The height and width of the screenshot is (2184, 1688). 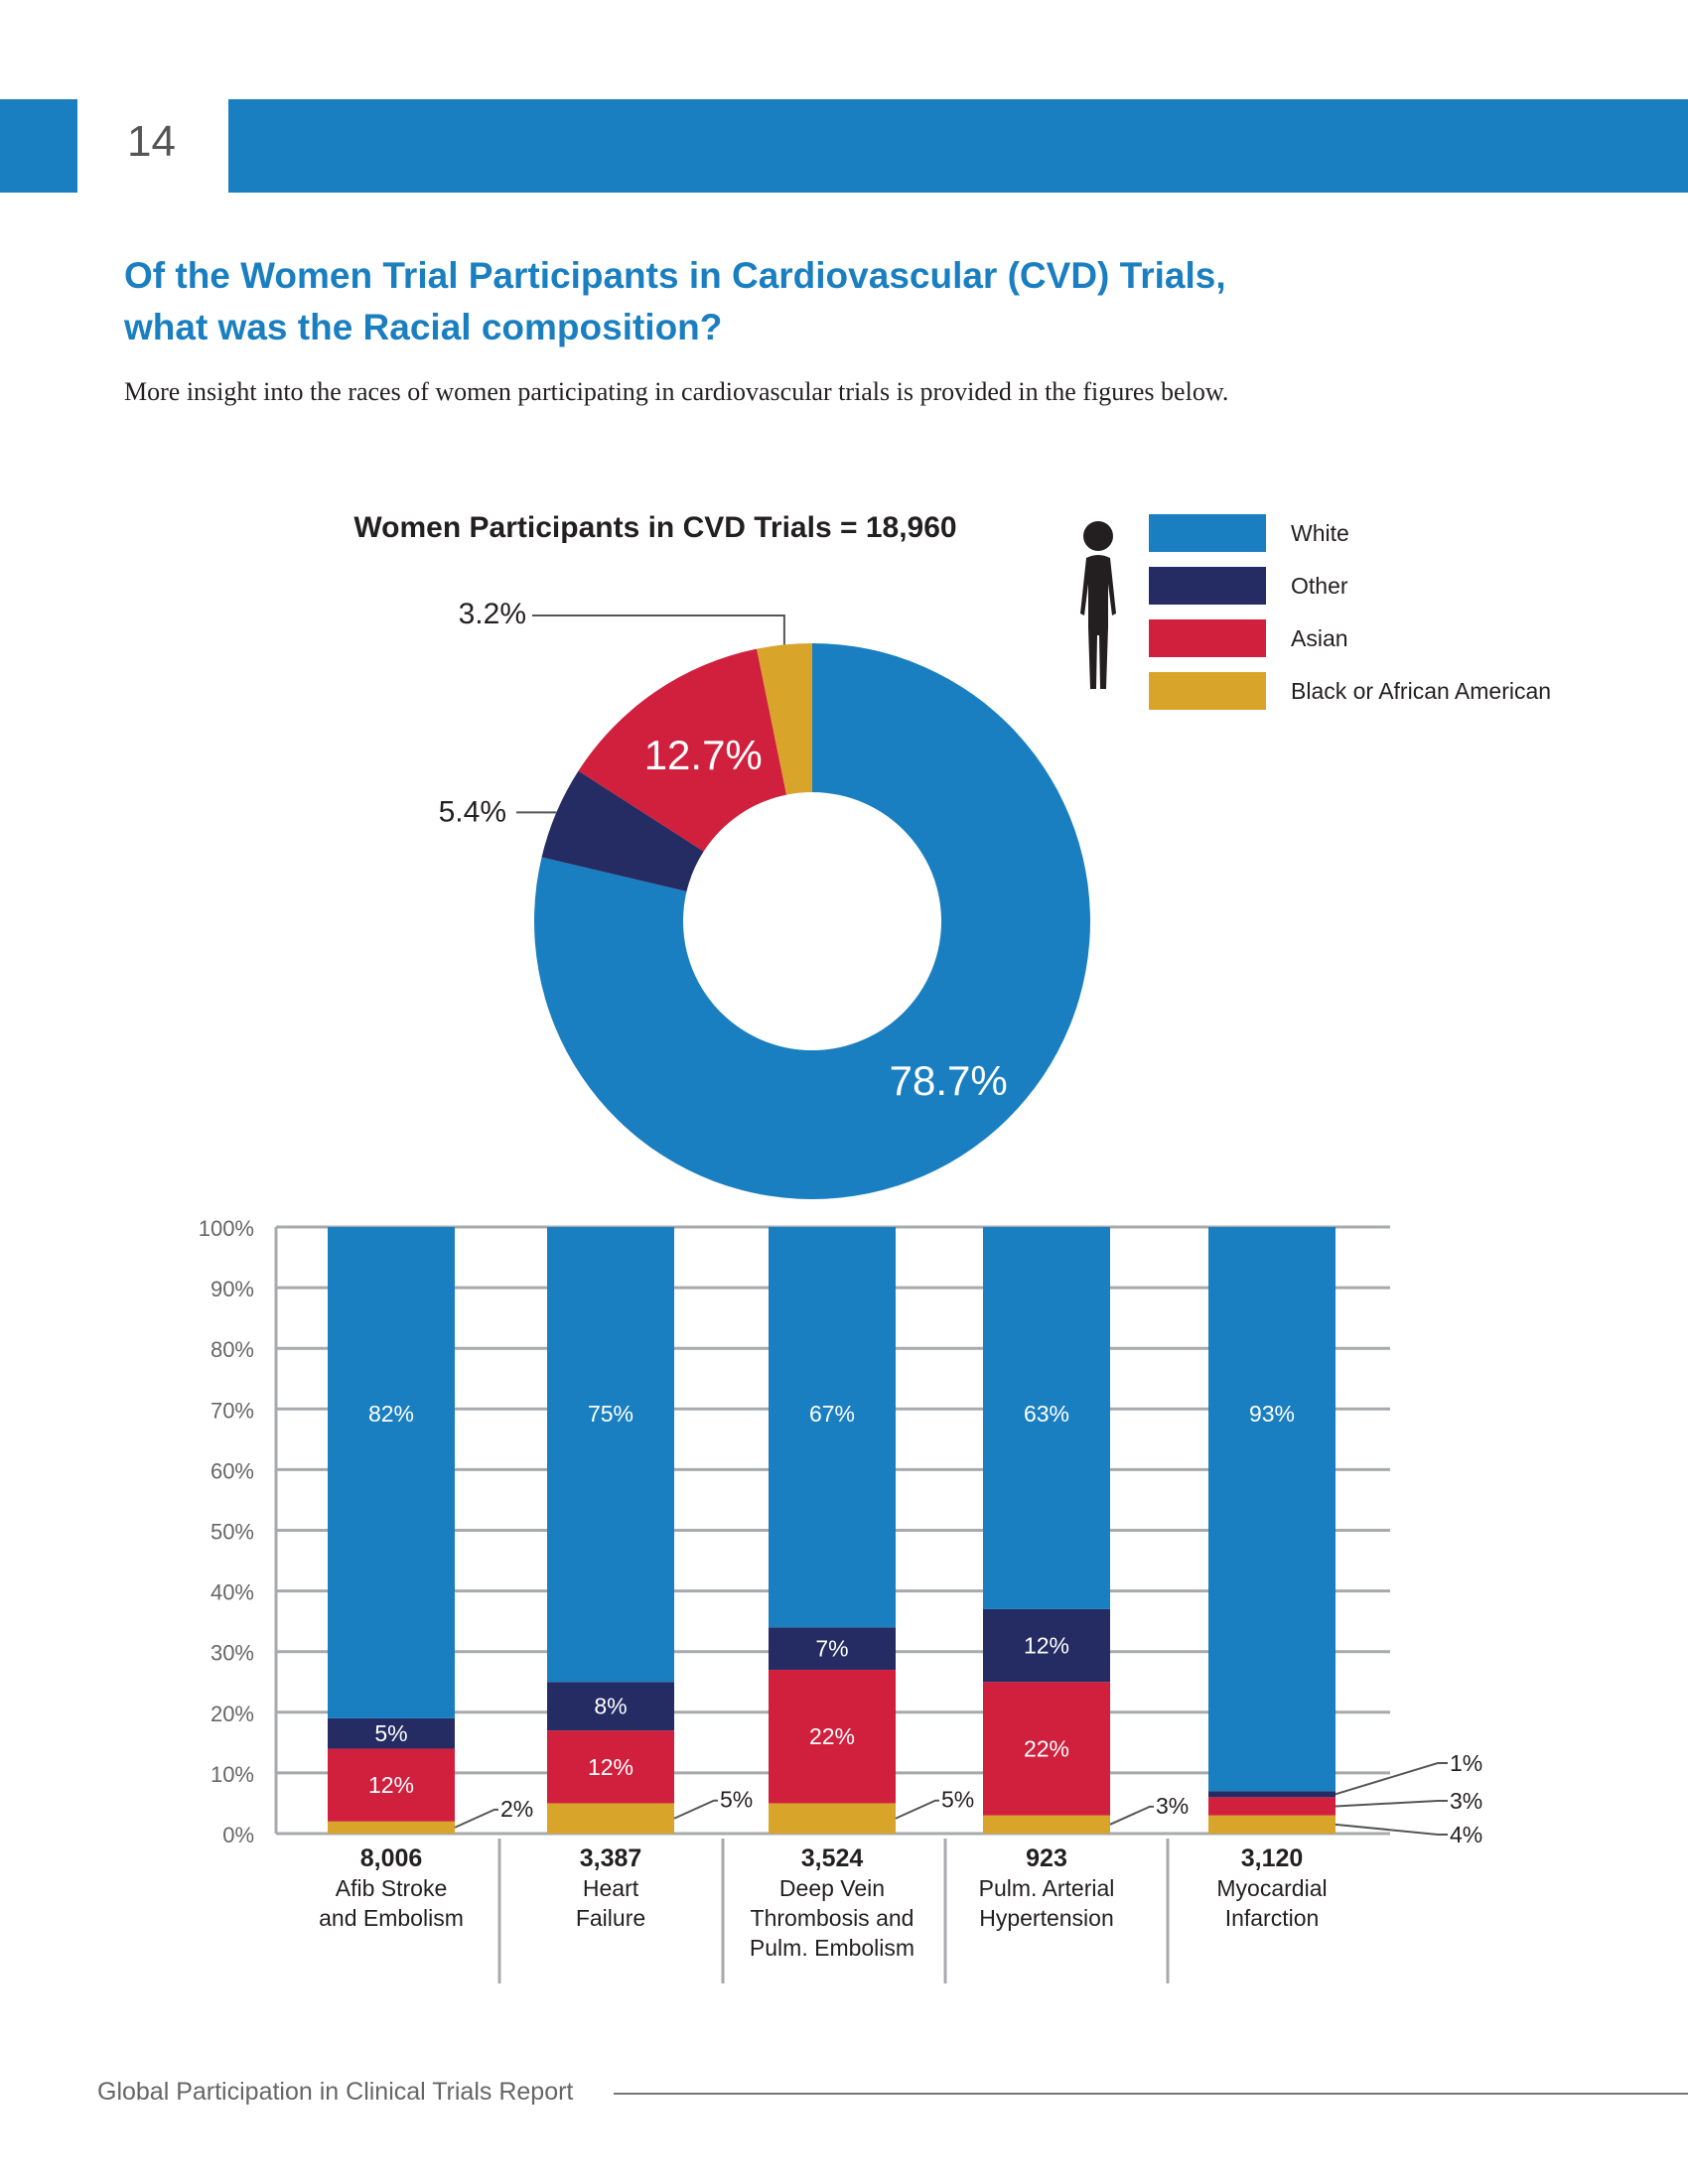 What do you see at coordinates (391, 1414) in the screenshot?
I see `bar-label-white: 82%` at bounding box center [391, 1414].